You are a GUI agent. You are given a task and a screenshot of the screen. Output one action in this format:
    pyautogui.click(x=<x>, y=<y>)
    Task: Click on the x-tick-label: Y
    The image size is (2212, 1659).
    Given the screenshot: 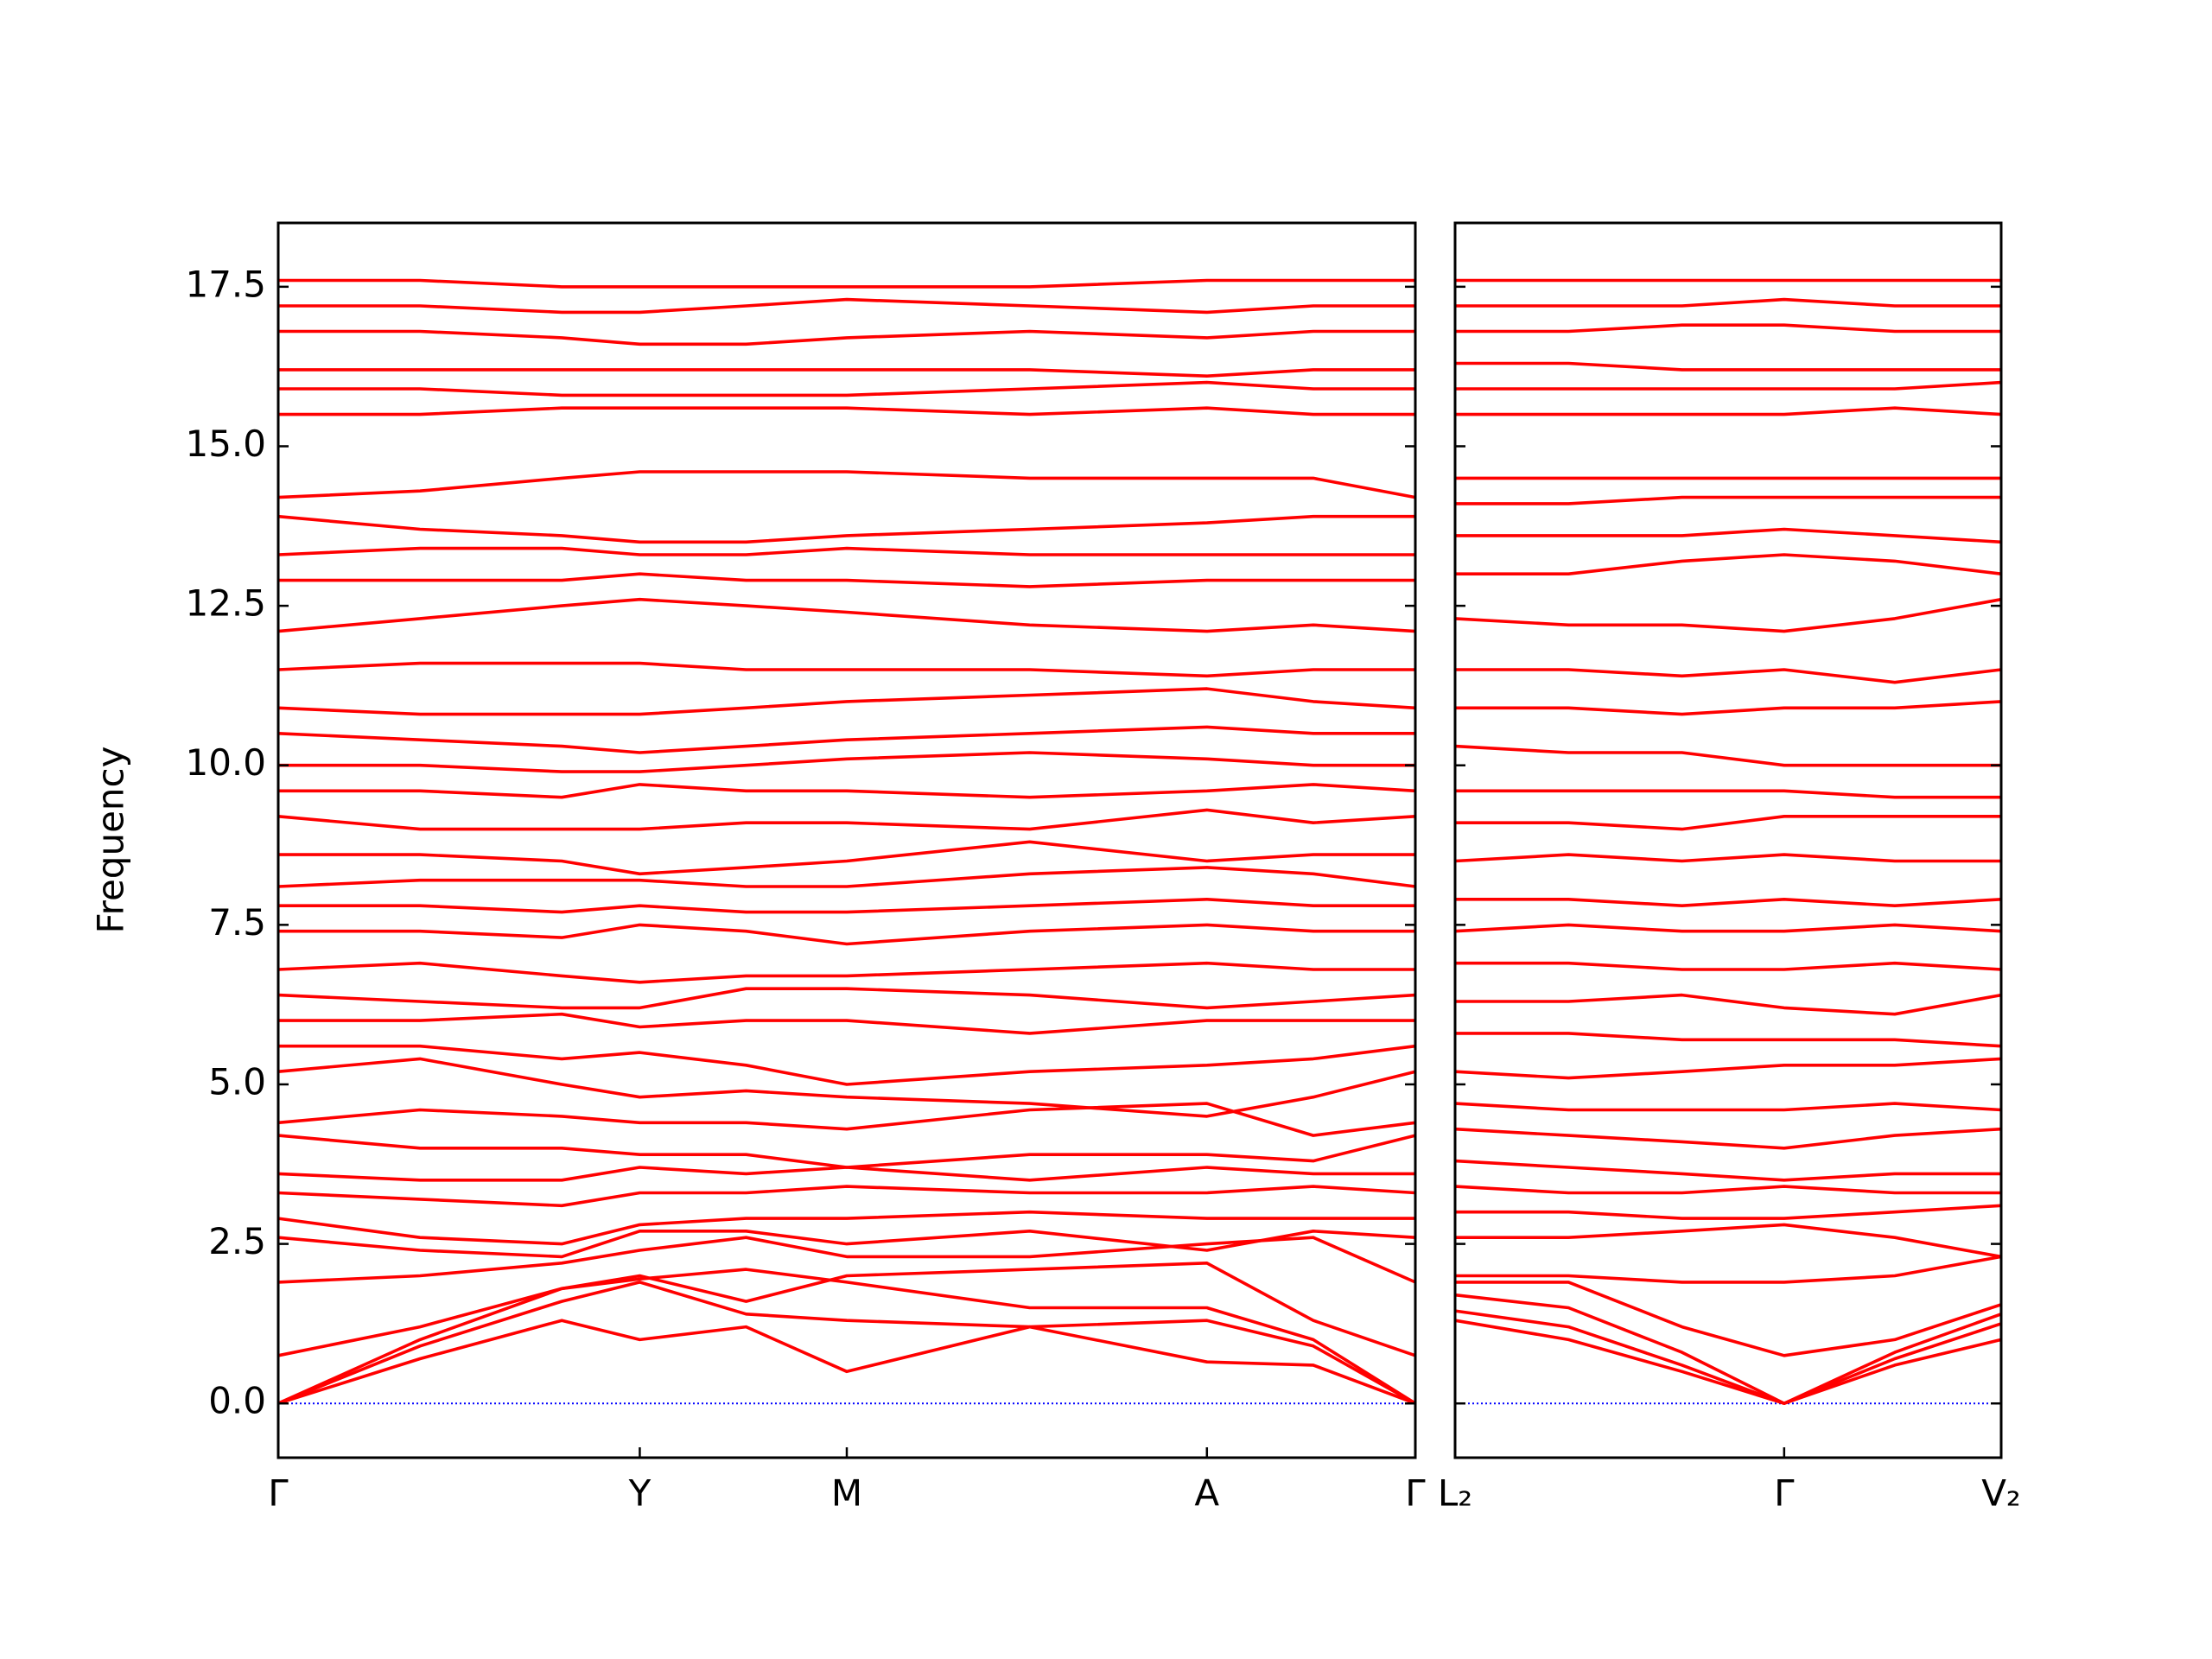 What is the action you would take?
    pyautogui.click(x=640, y=1493)
    